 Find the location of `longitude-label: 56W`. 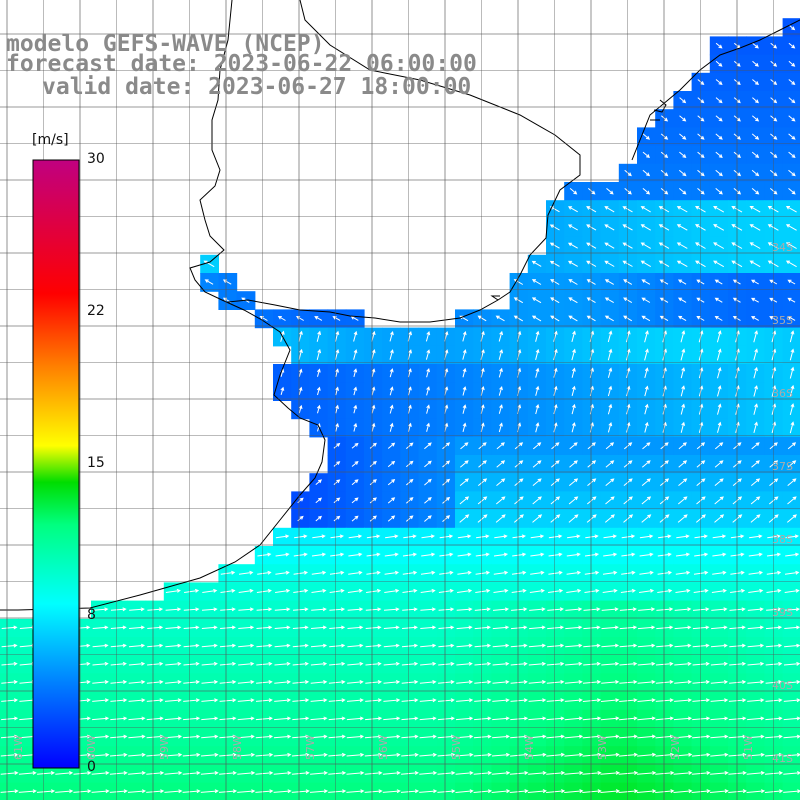

longitude-label: 56W is located at coordinates (383, 747).